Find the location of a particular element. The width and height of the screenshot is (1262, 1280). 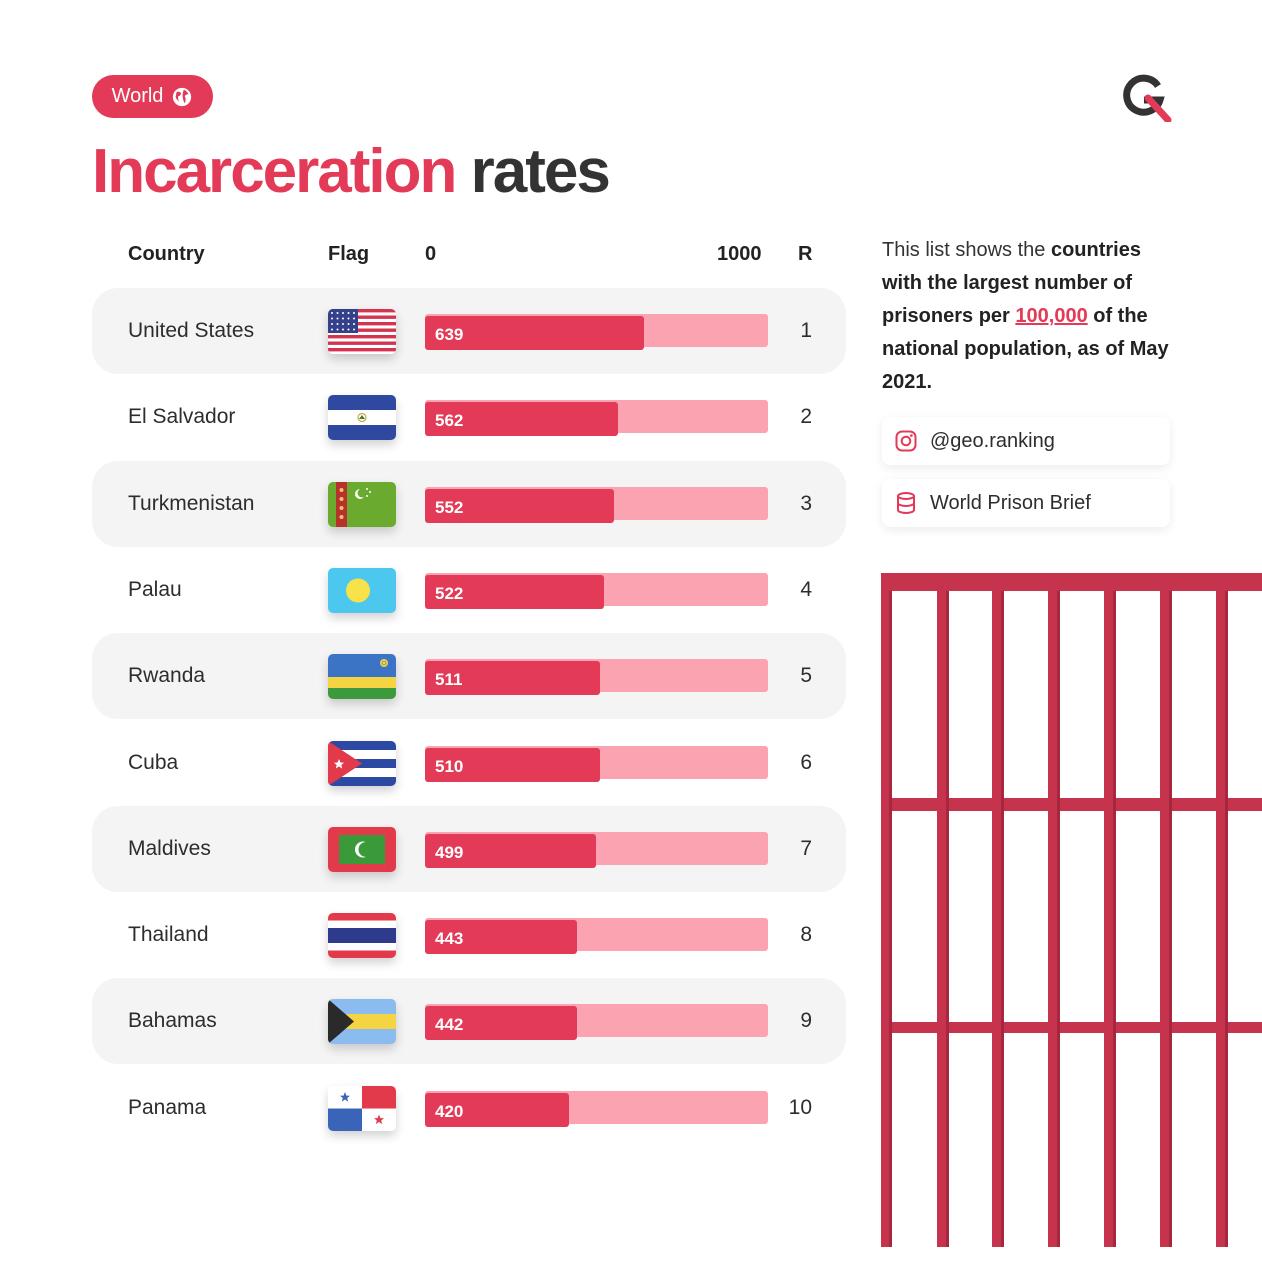

description-intro: This list shows the is located at coordinates (966, 250).